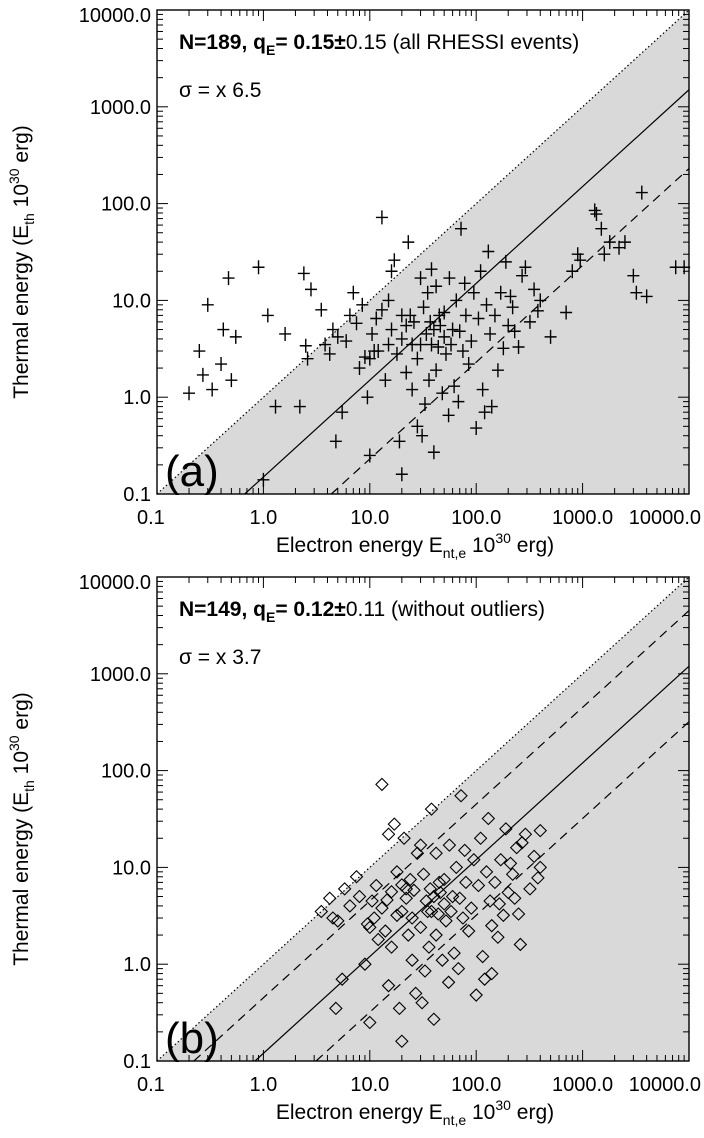  What do you see at coordinates (120, 108) in the screenshot?
I see `panel-a-y-tick-label: 1000.0` at bounding box center [120, 108].